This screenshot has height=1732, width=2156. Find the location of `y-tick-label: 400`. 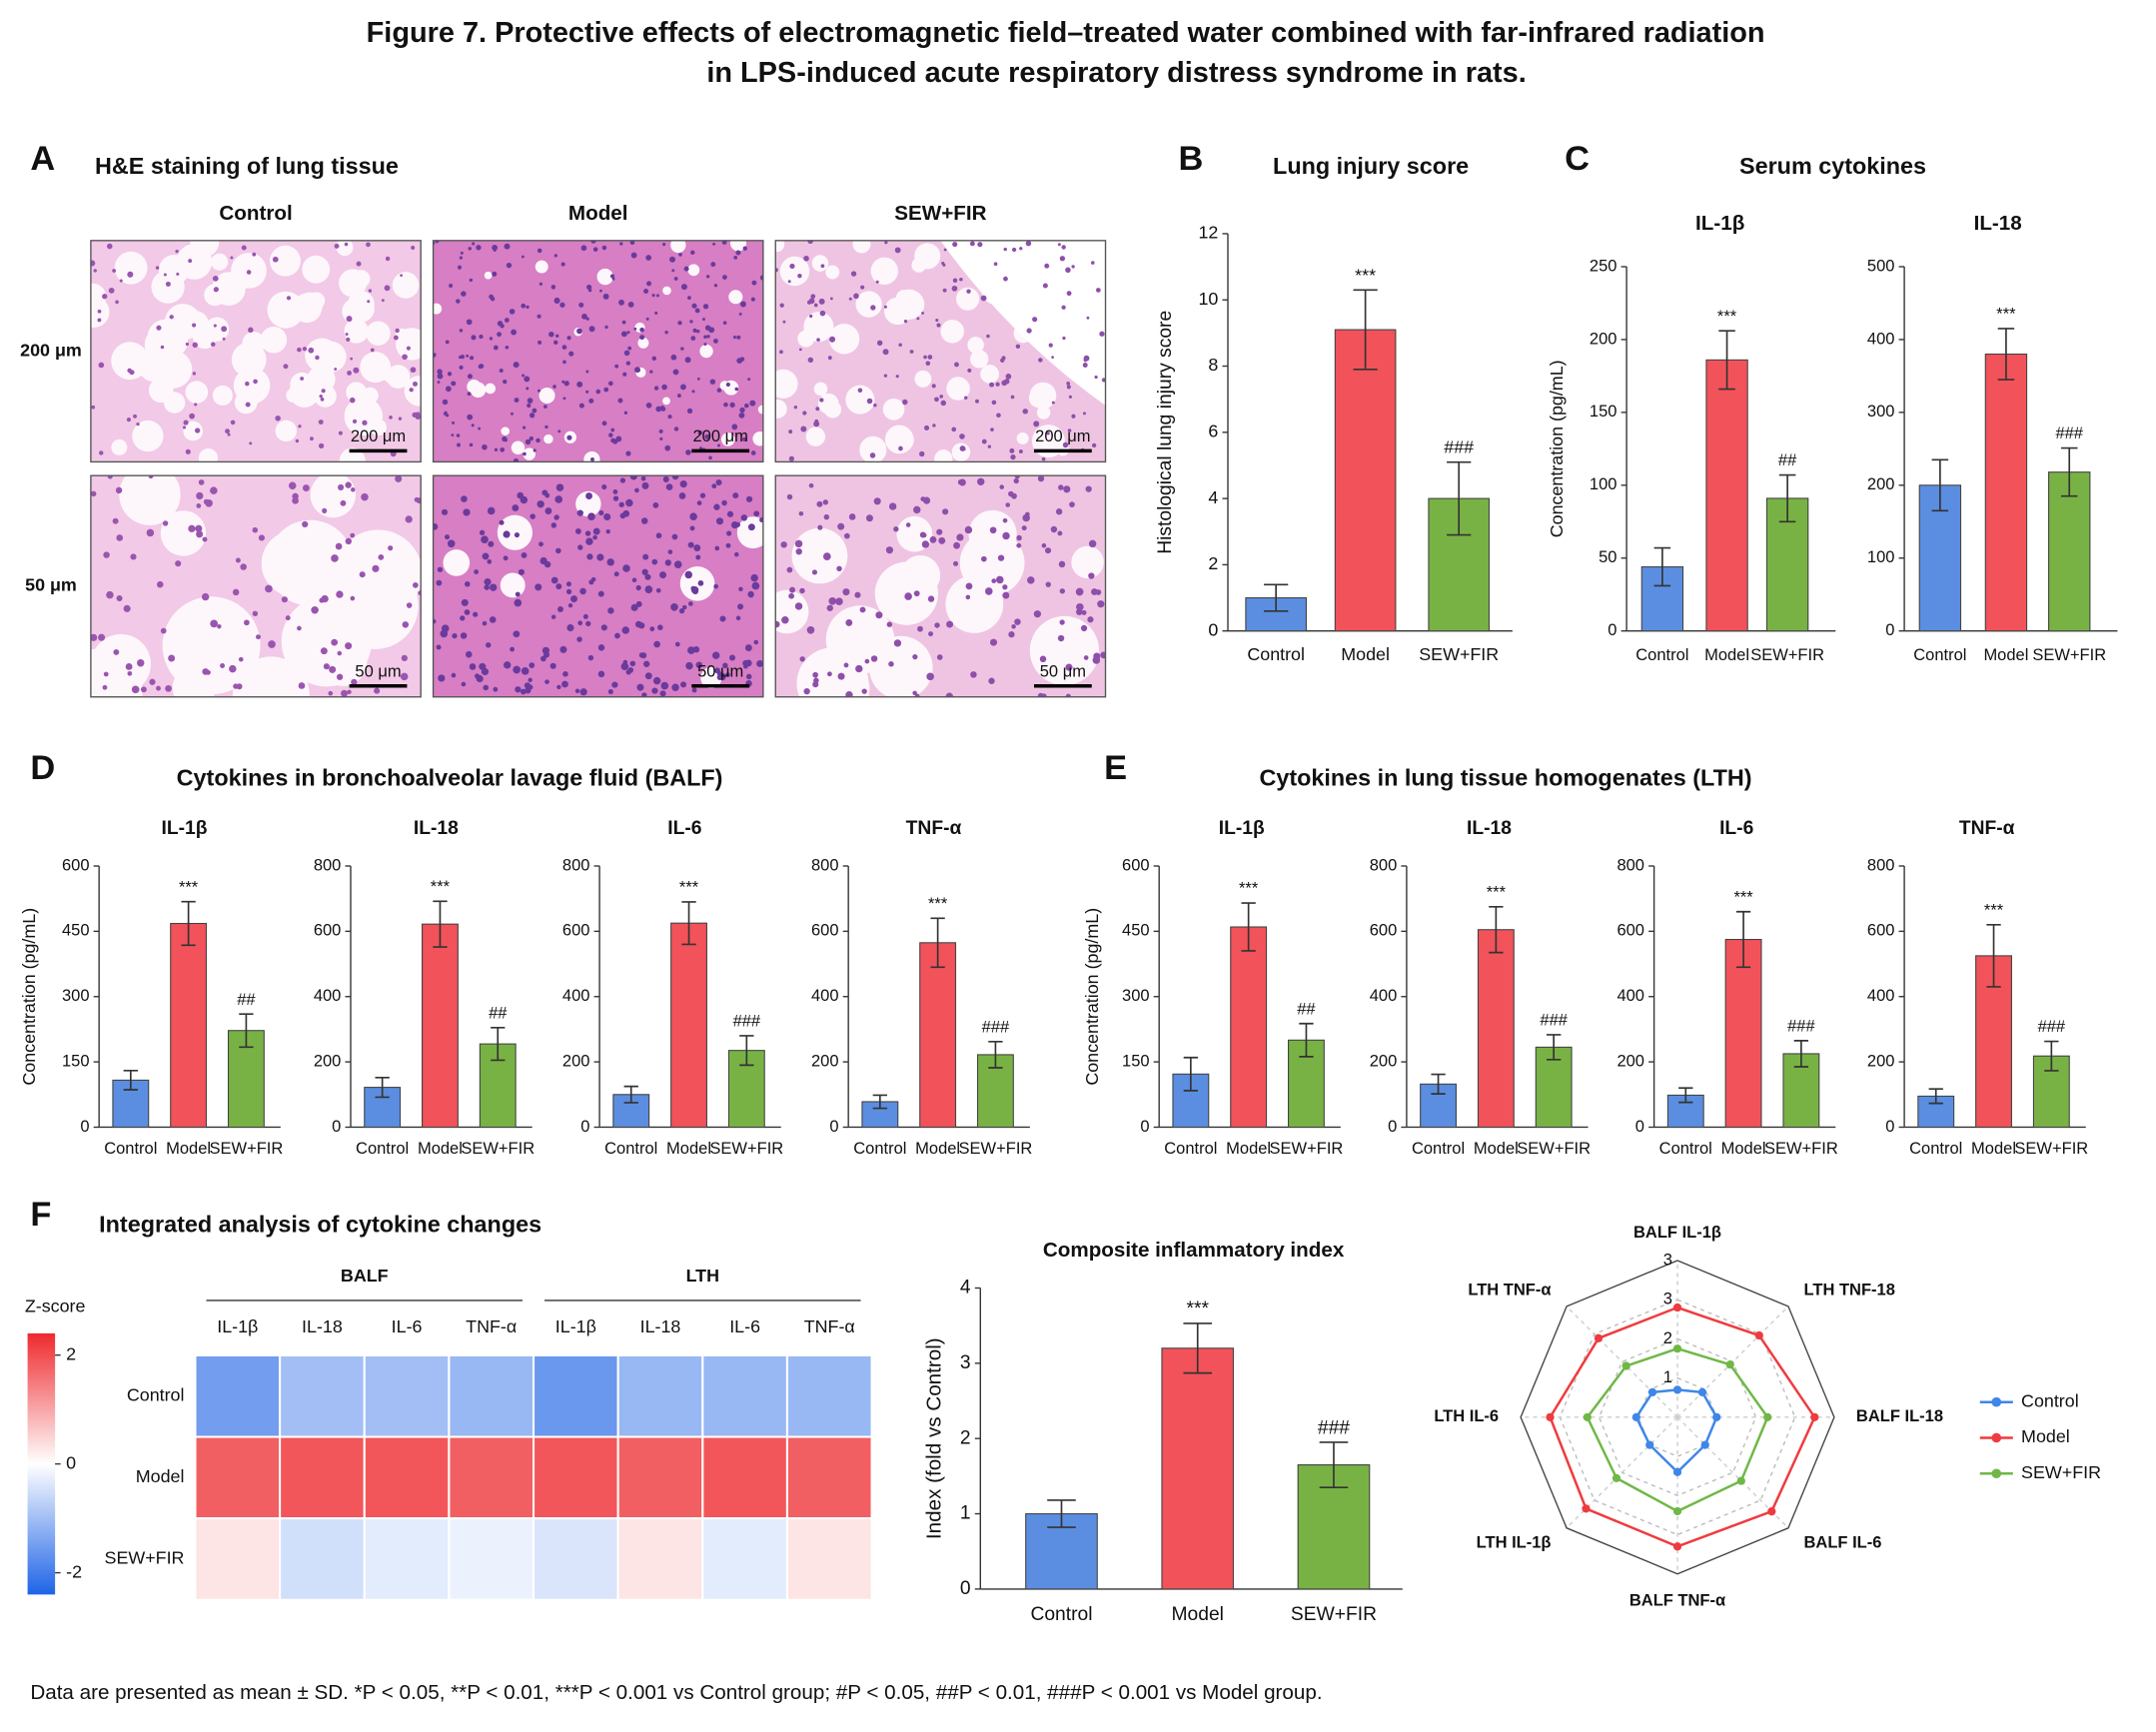

y-tick-label: 400 is located at coordinates (825, 996).